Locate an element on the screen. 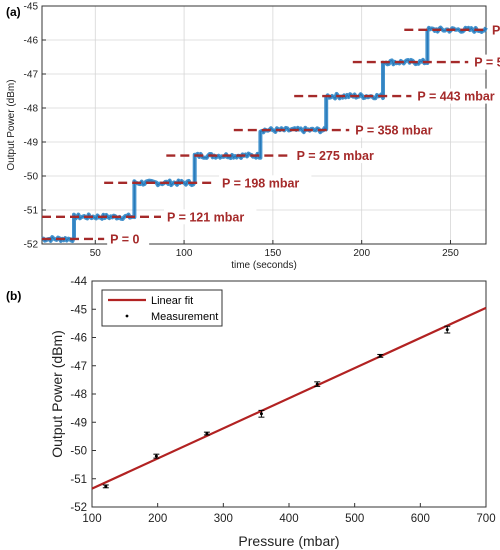 The width and height of the screenshot is (500, 550). panel-b-y-axis-label: Output Power (dBm) is located at coordinates (57, 394).